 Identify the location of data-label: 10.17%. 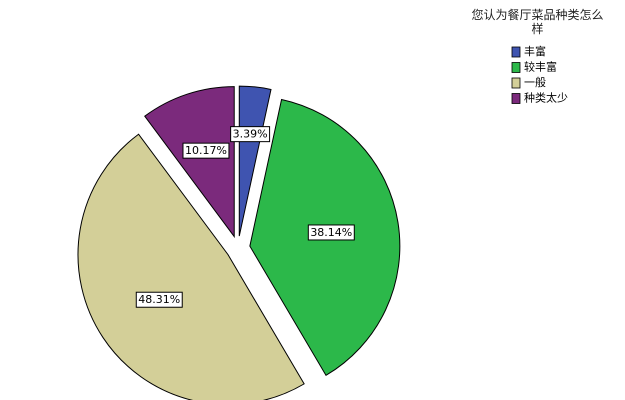
(206, 150).